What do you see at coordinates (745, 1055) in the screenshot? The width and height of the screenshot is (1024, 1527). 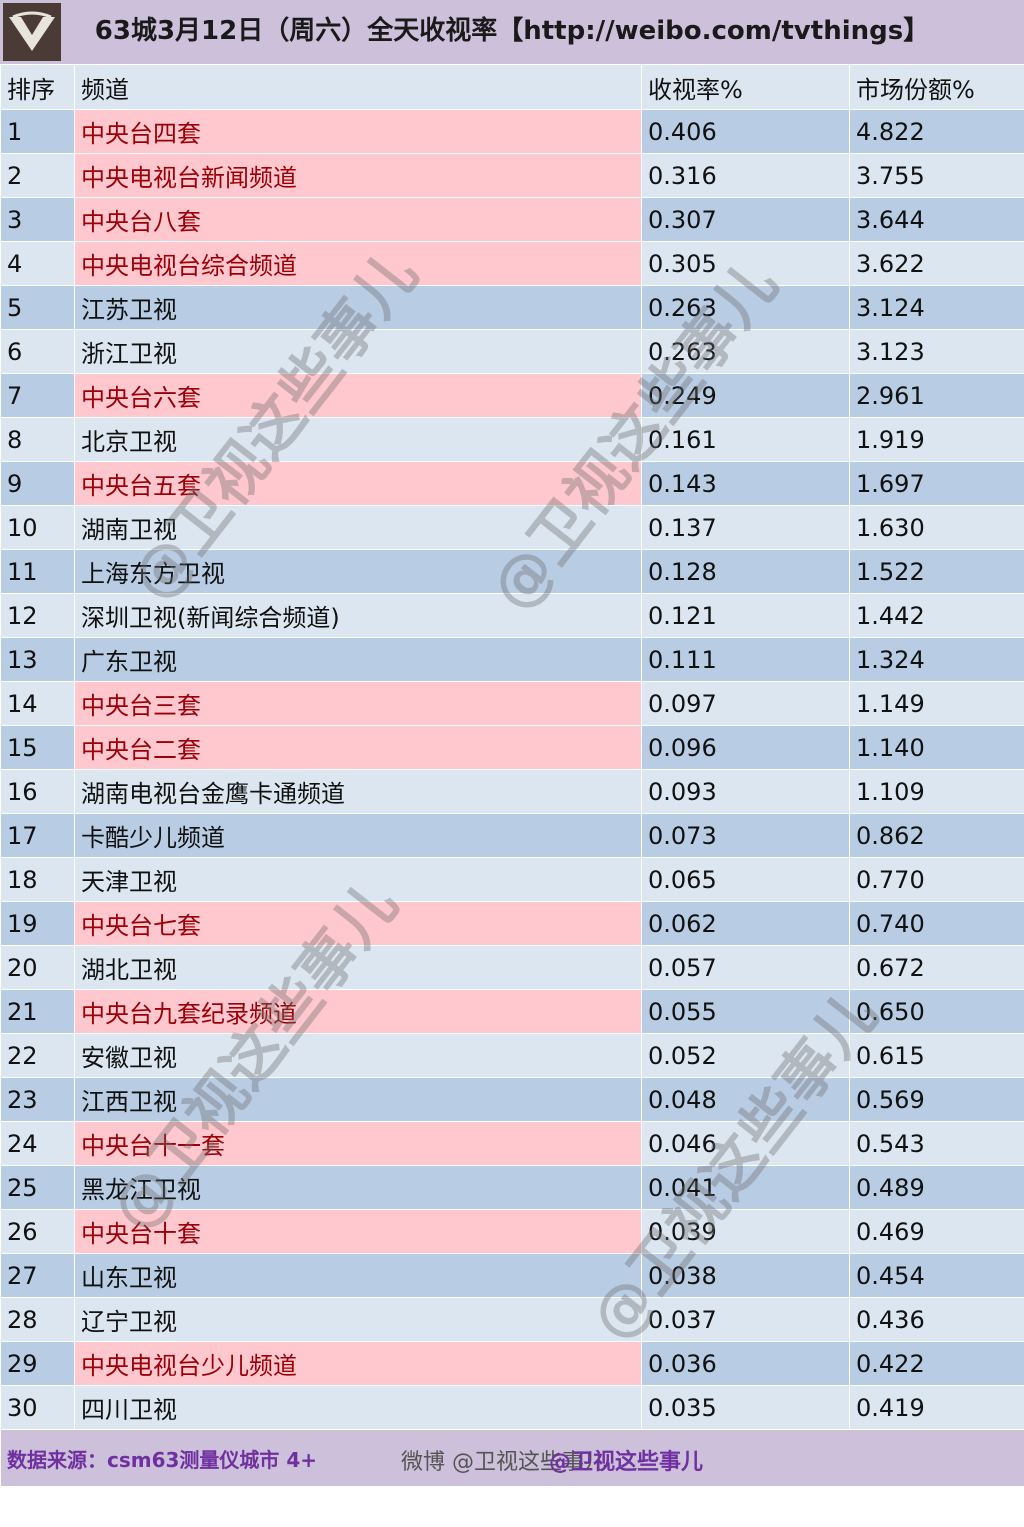 I see `rating-cell: 0.052` at bounding box center [745, 1055].